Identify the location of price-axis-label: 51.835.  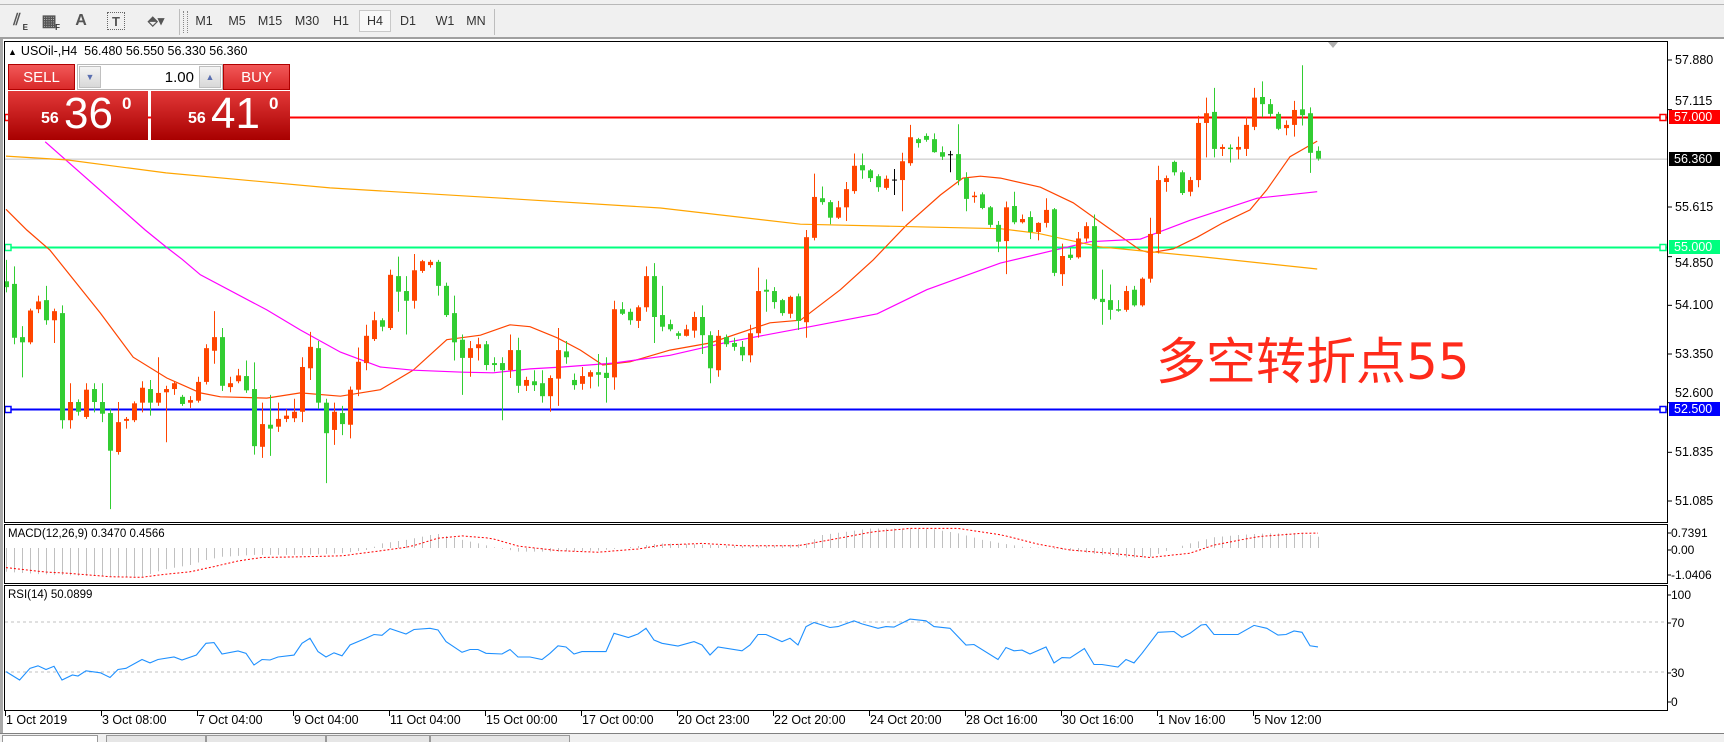
(1694, 452).